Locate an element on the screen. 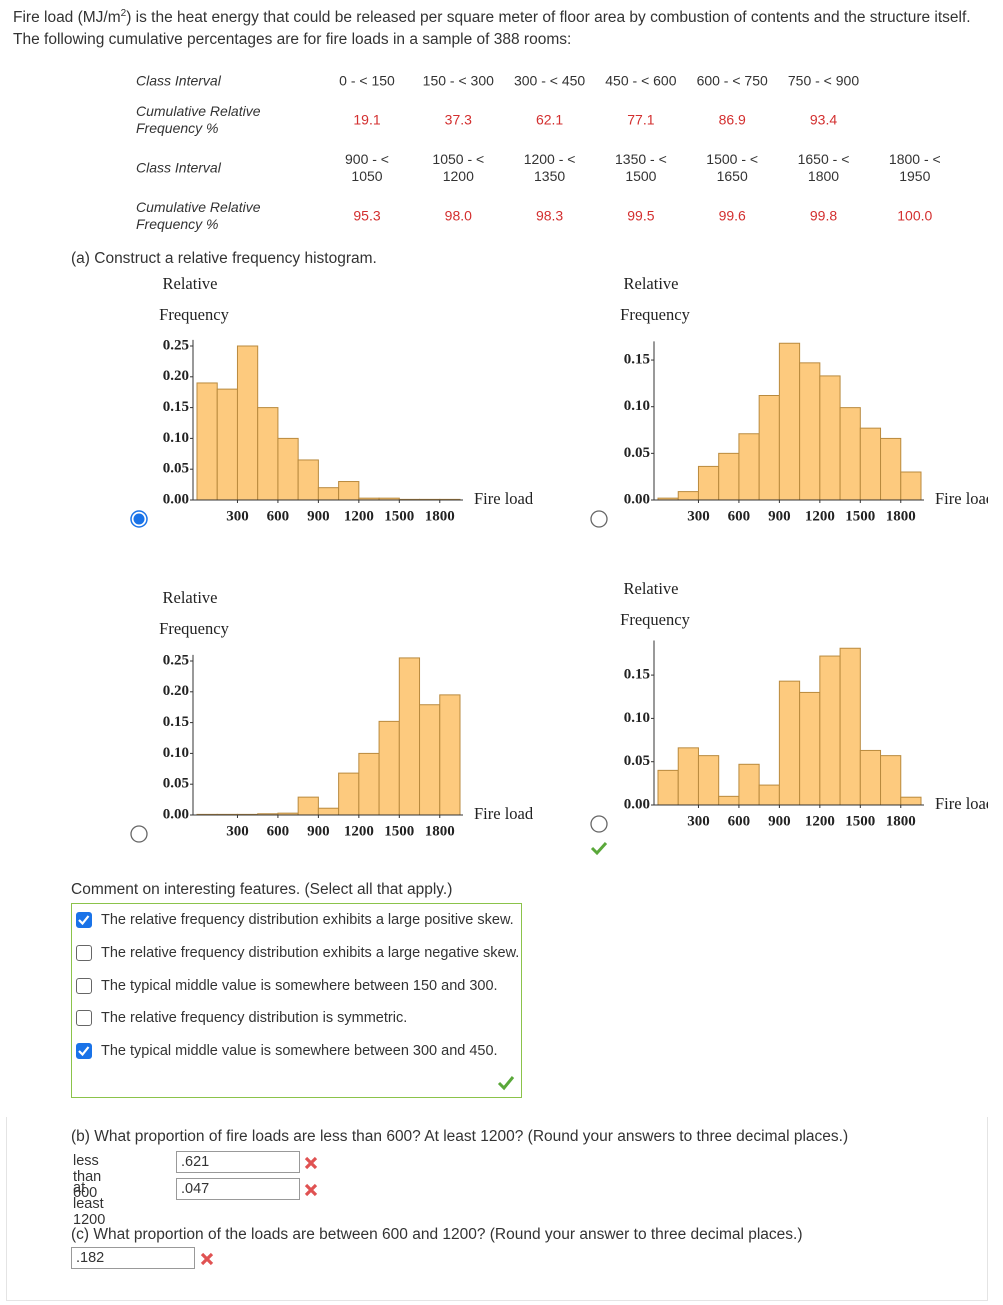  field-label: less than 600 is located at coordinates (87, 1177).